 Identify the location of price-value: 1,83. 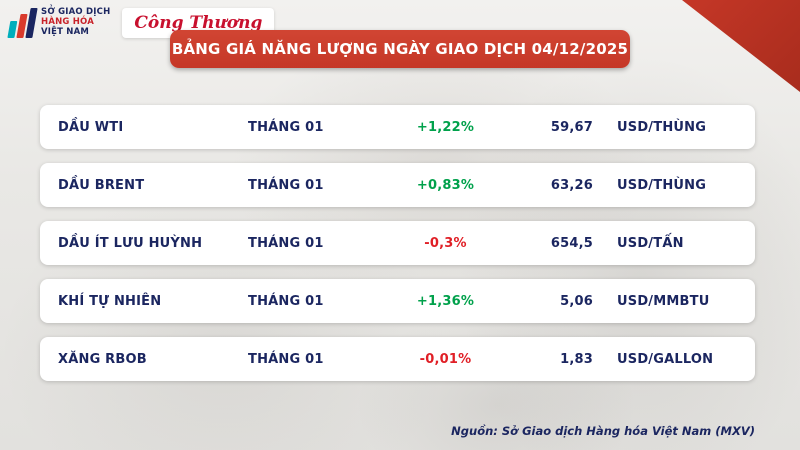
(576, 359).